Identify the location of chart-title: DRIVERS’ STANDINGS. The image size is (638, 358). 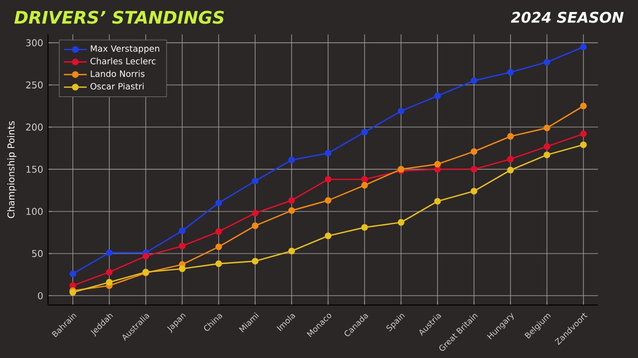
(119, 17).